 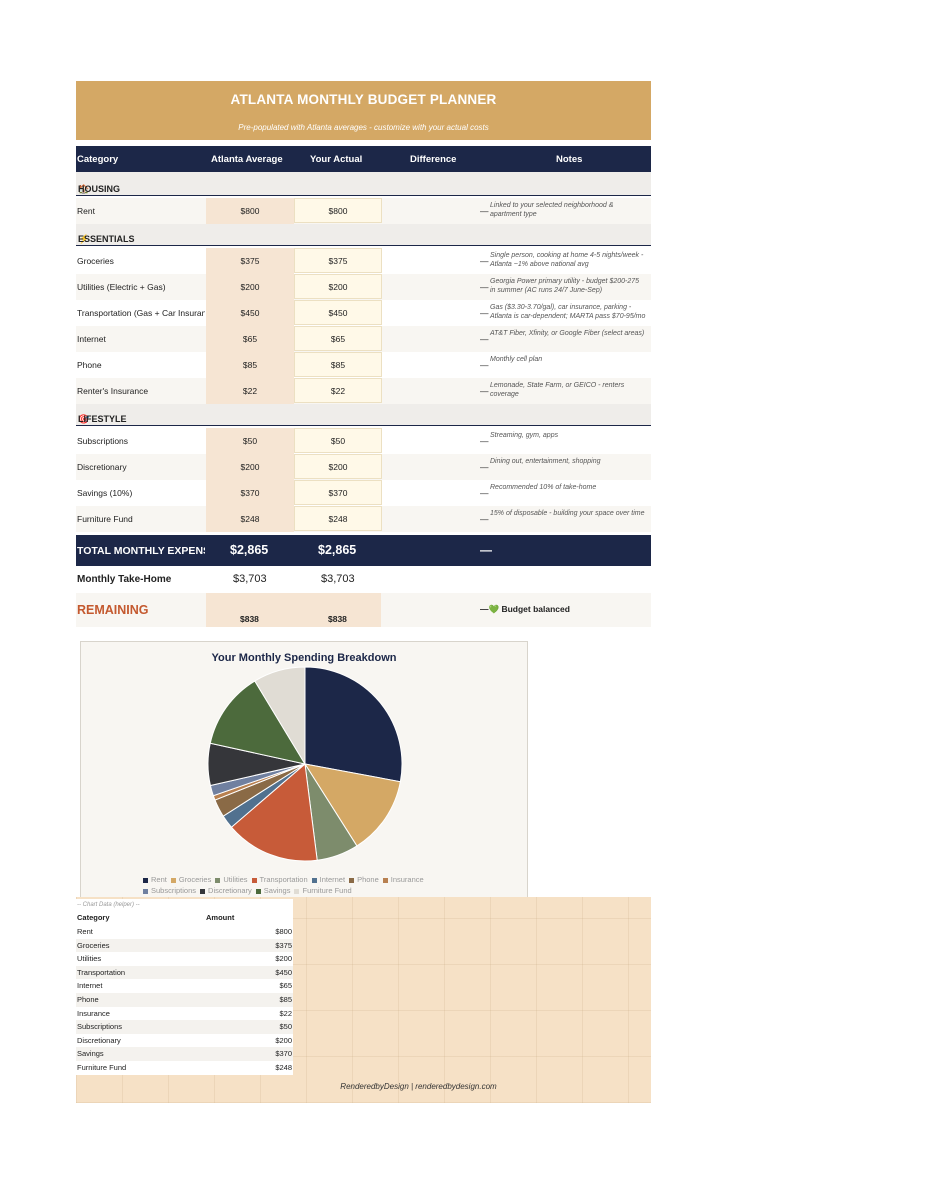 I want to click on legend-label: Groceries, so click(x=195, y=879).